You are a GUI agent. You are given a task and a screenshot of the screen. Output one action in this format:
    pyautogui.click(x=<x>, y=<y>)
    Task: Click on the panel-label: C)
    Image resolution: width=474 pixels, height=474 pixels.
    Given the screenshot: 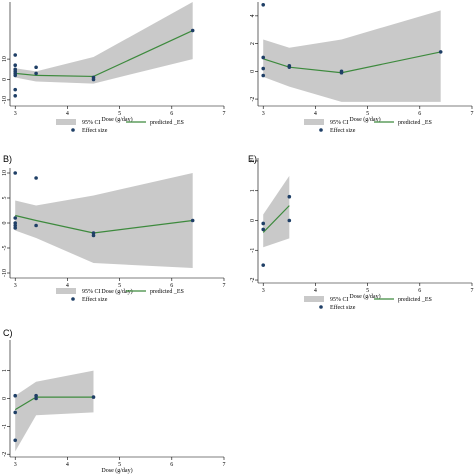 What is the action you would take?
    pyautogui.click(x=8, y=333)
    